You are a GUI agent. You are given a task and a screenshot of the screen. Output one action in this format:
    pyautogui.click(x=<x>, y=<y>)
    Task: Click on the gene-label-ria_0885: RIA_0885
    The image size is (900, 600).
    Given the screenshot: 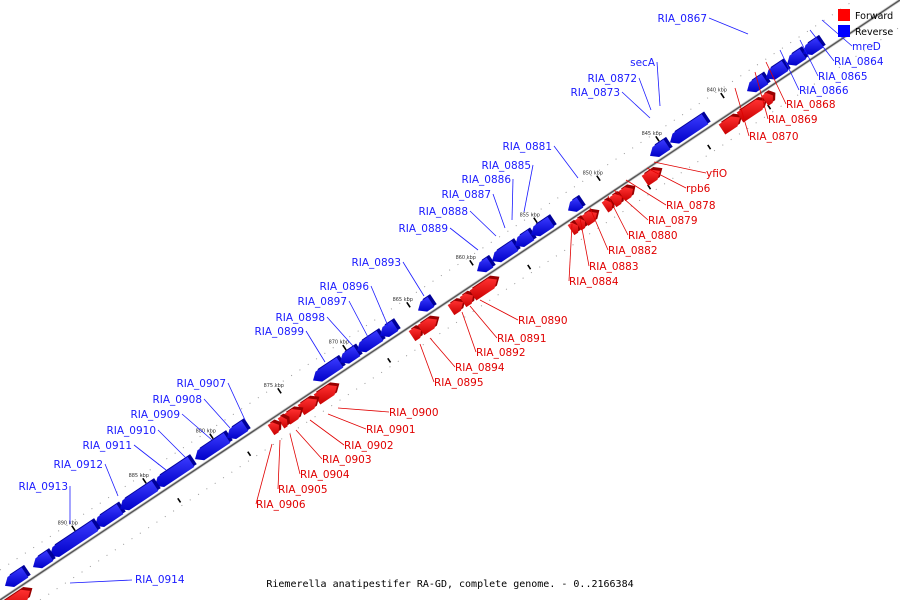 What is the action you would take?
    pyautogui.click(x=506, y=166)
    